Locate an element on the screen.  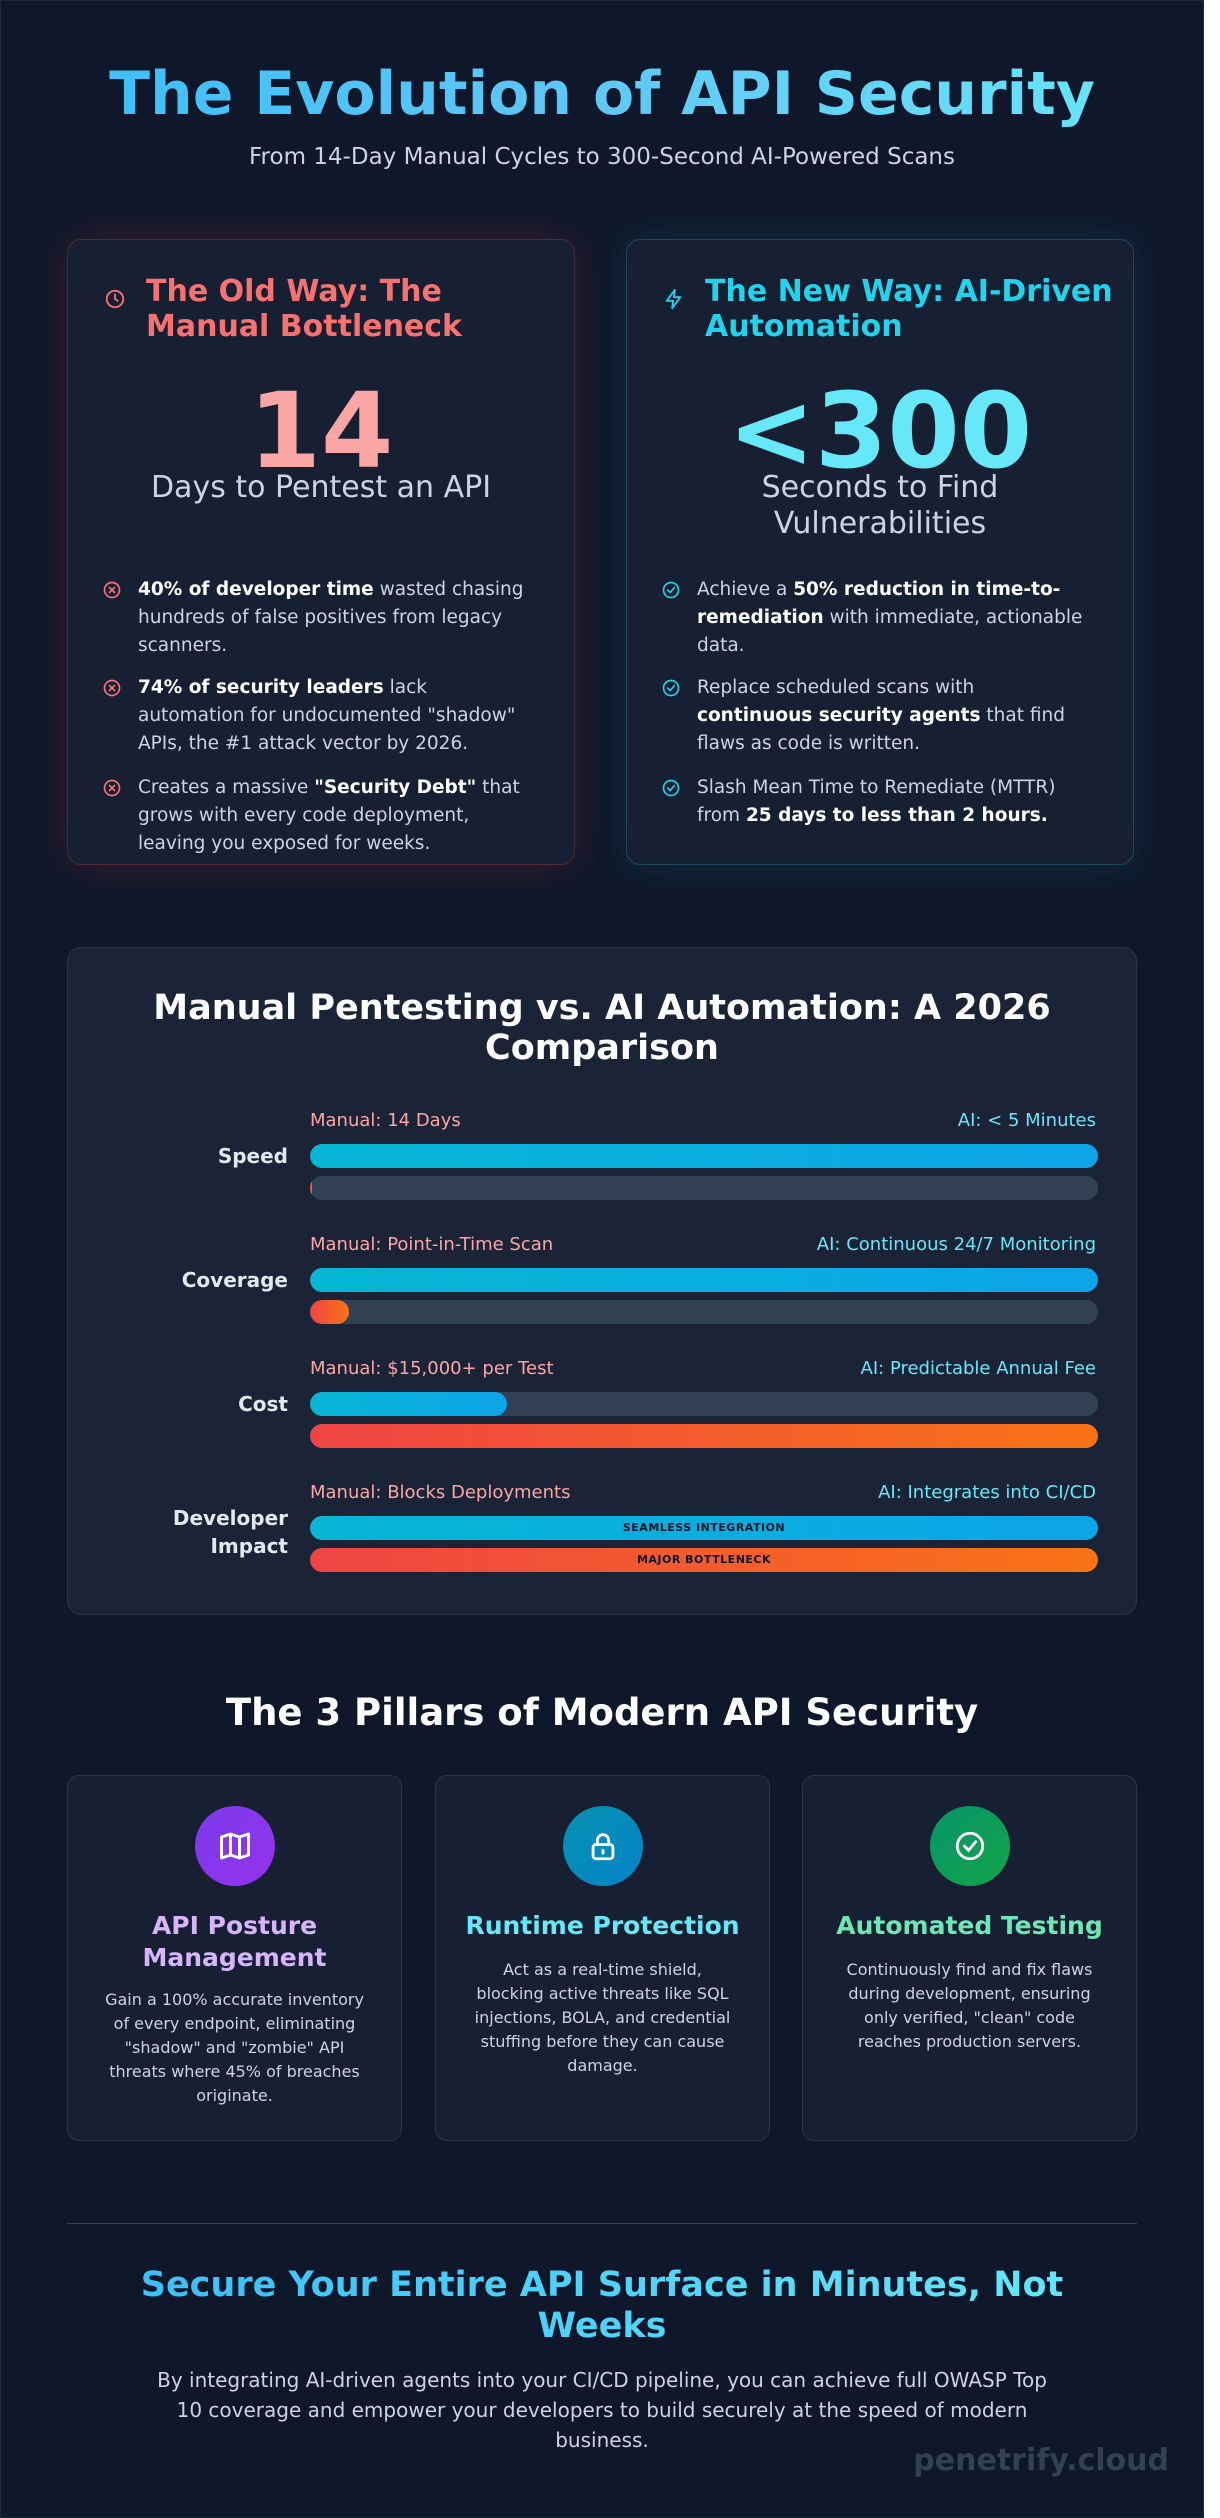
old-way-stat: 14 is located at coordinates (321, 431).